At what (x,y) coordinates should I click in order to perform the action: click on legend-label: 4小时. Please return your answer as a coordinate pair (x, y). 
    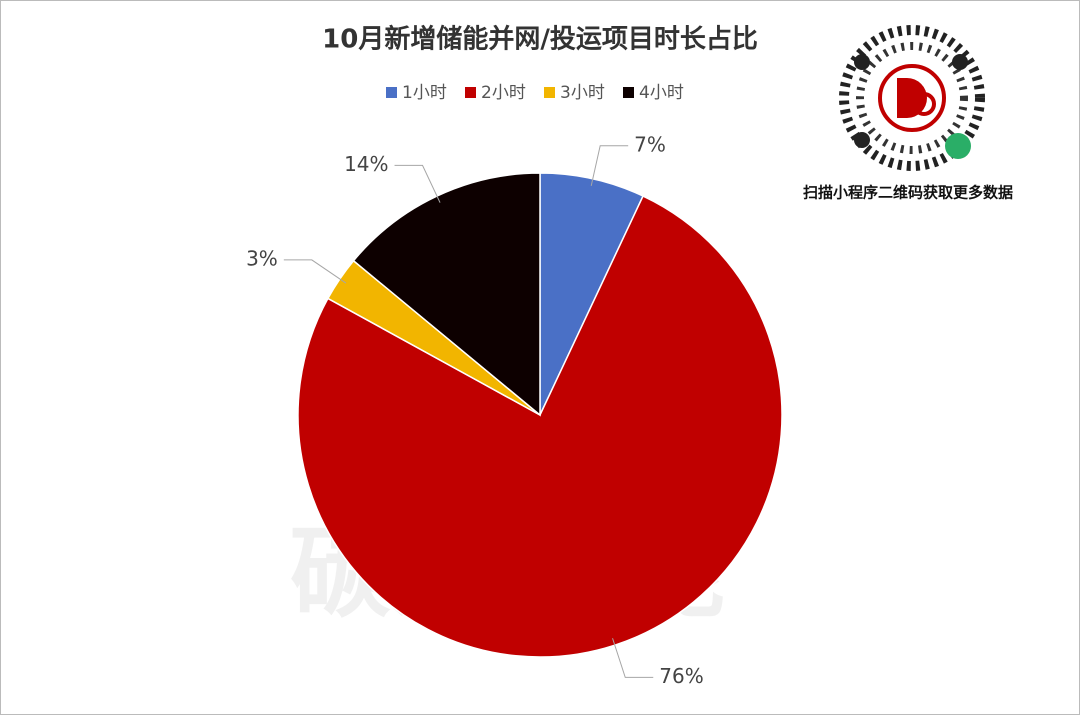
    Looking at the image, I should click on (661, 93).